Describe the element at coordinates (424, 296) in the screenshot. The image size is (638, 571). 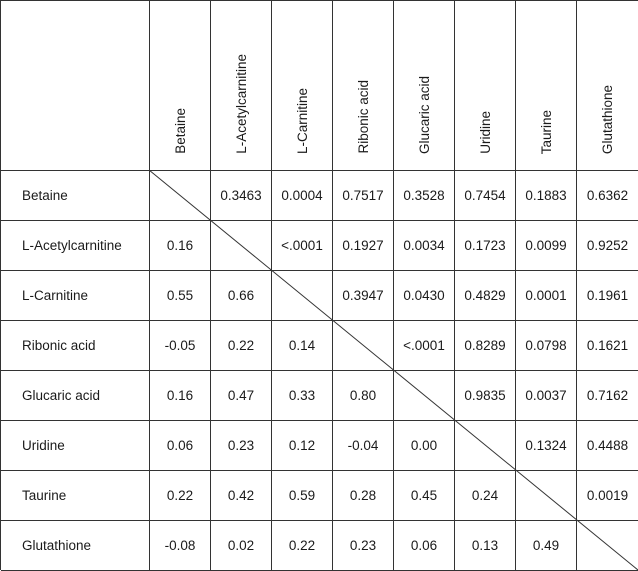
I see `table-cell: 0.0430` at that location.